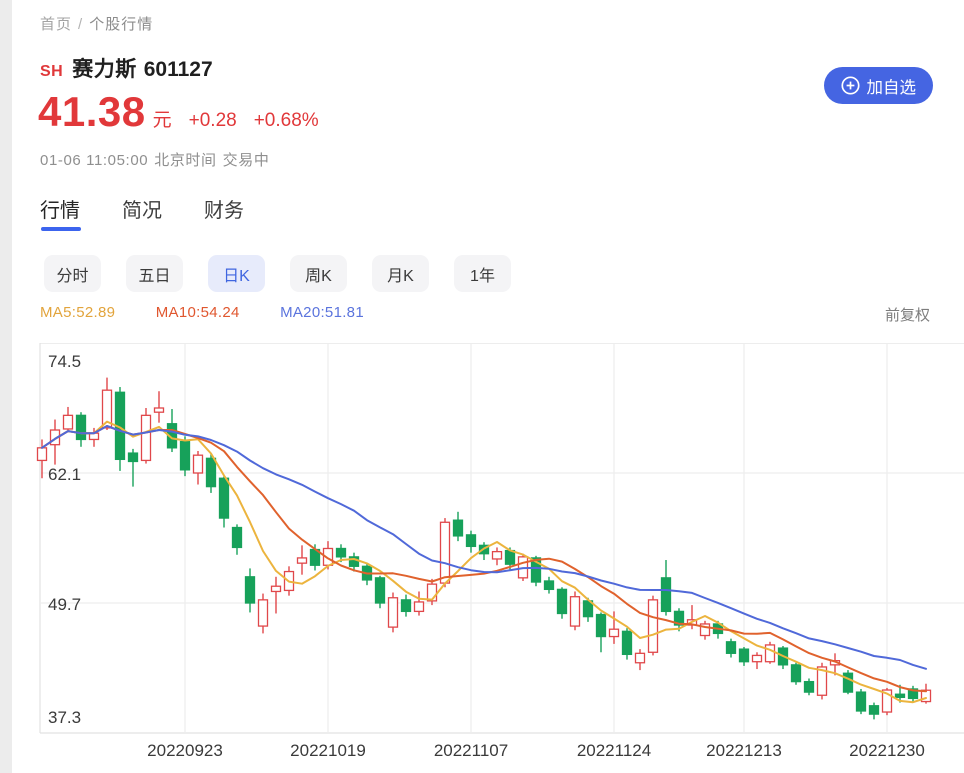  What do you see at coordinates (72, 273) in the screenshot?
I see `period-realtime: 分时` at bounding box center [72, 273].